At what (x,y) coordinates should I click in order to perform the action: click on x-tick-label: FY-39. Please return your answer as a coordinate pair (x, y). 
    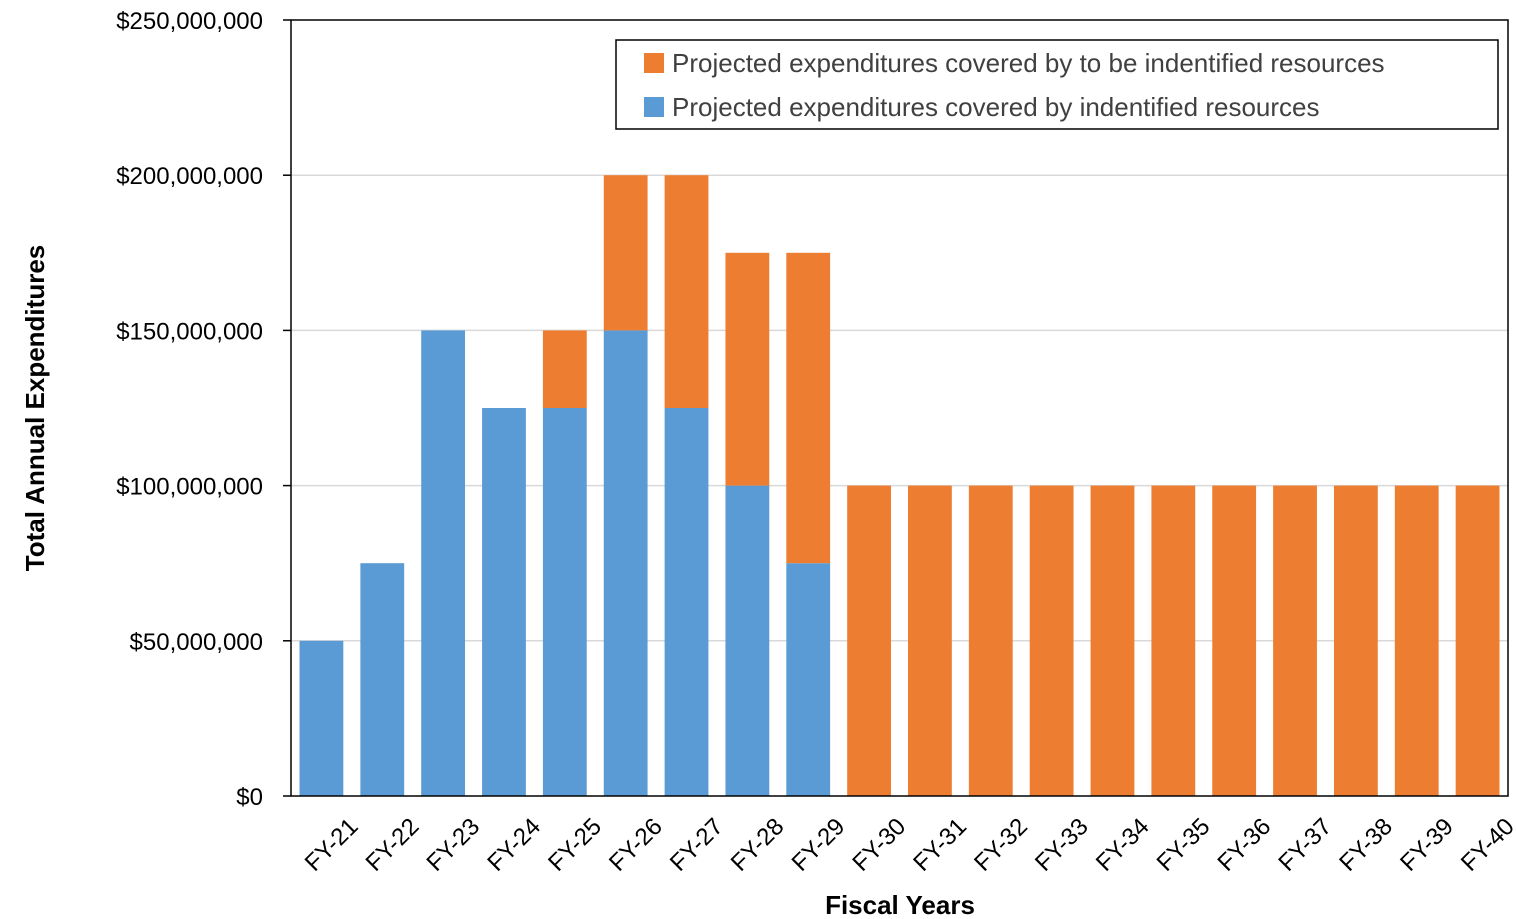
    Looking at the image, I should click on (1427, 845).